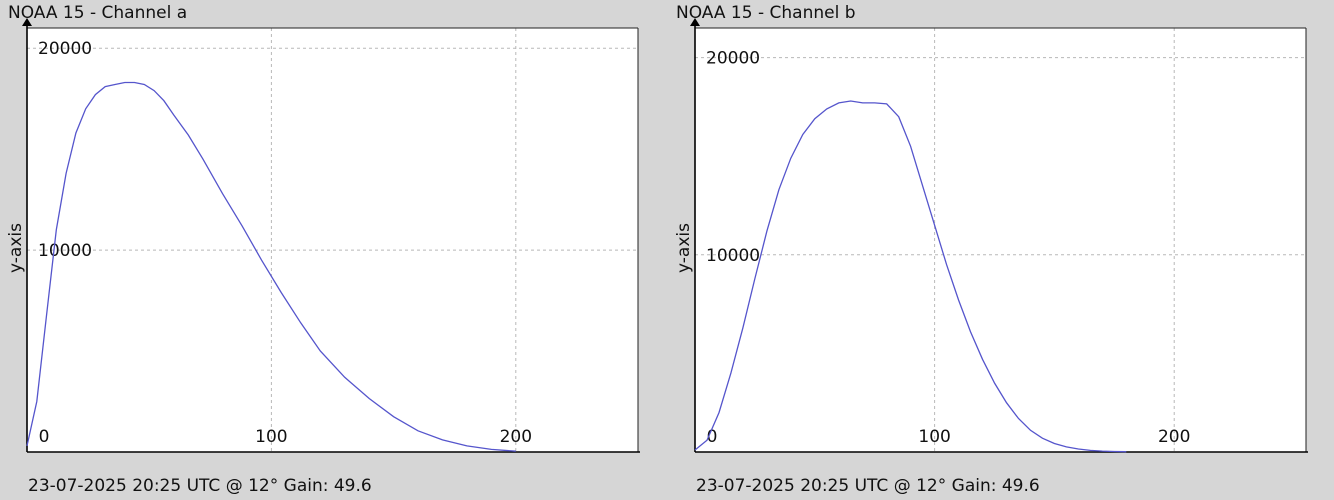 The height and width of the screenshot is (500, 1334). Describe the element at coordinates (98, 13) in the screenshot. I see `chart-title: NOAA 15 - Channel a` at that location.